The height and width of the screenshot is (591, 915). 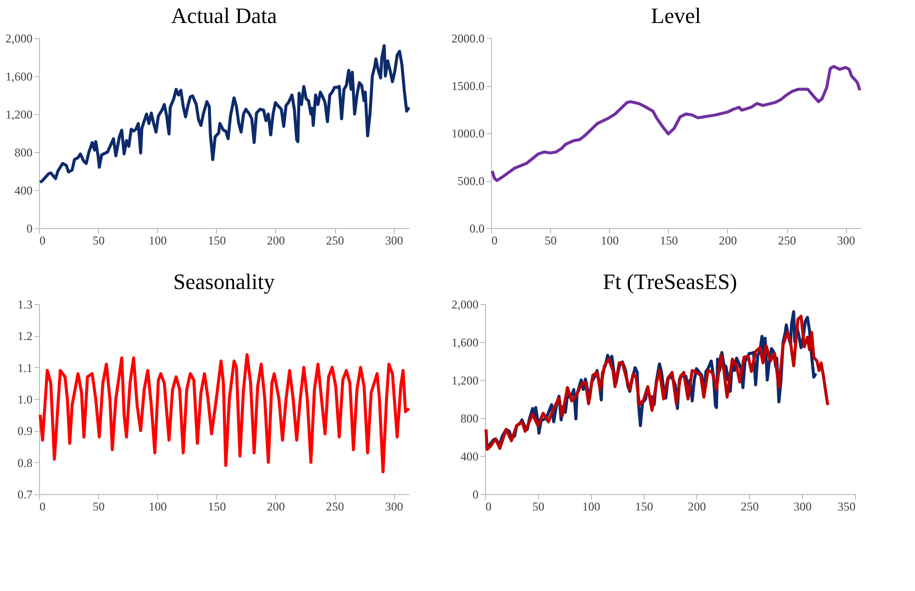 What do you see at coordinates (25, 305) in the screenshot?
I see `y-tick-label: 1.3` at bounding box center [25, 305].